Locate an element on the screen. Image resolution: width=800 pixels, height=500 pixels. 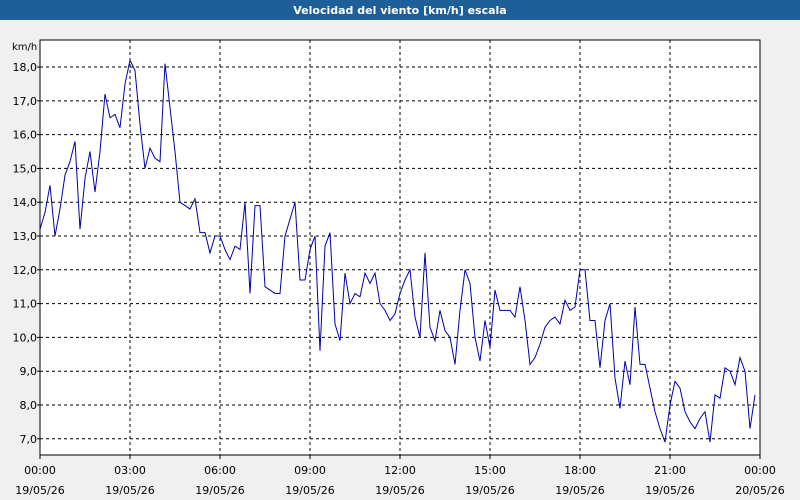
y-tick-label: 18,0 is located at coordinates (25, 67).